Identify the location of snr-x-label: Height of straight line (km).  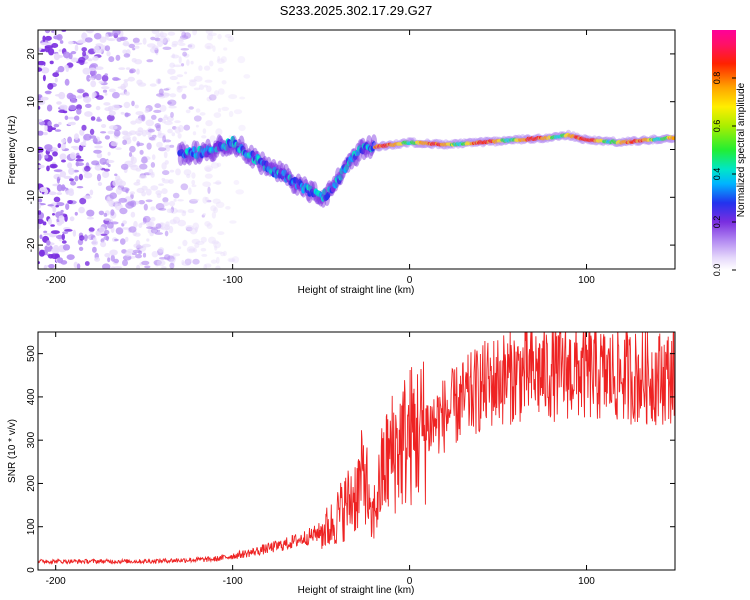
(356, 590).